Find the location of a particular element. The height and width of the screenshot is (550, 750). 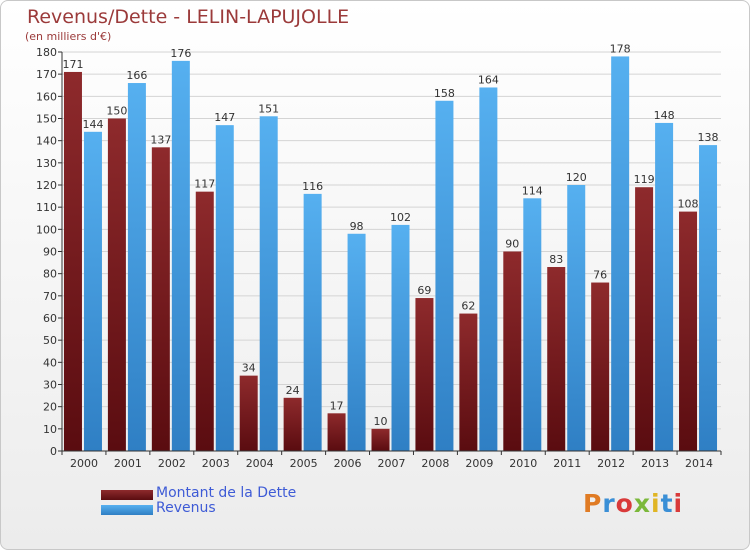

data-label-revenus: 151 is located at coordinates (268, 108).